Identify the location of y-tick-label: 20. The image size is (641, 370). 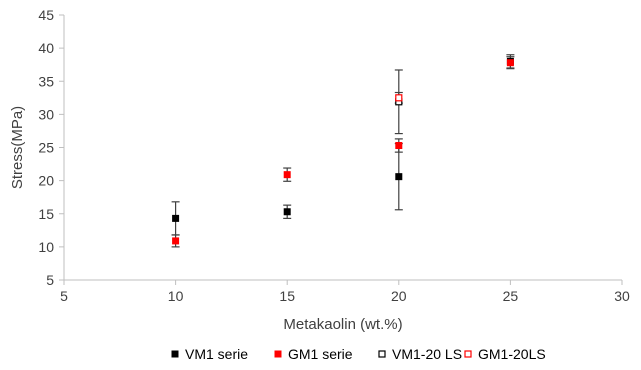
(46, 181).